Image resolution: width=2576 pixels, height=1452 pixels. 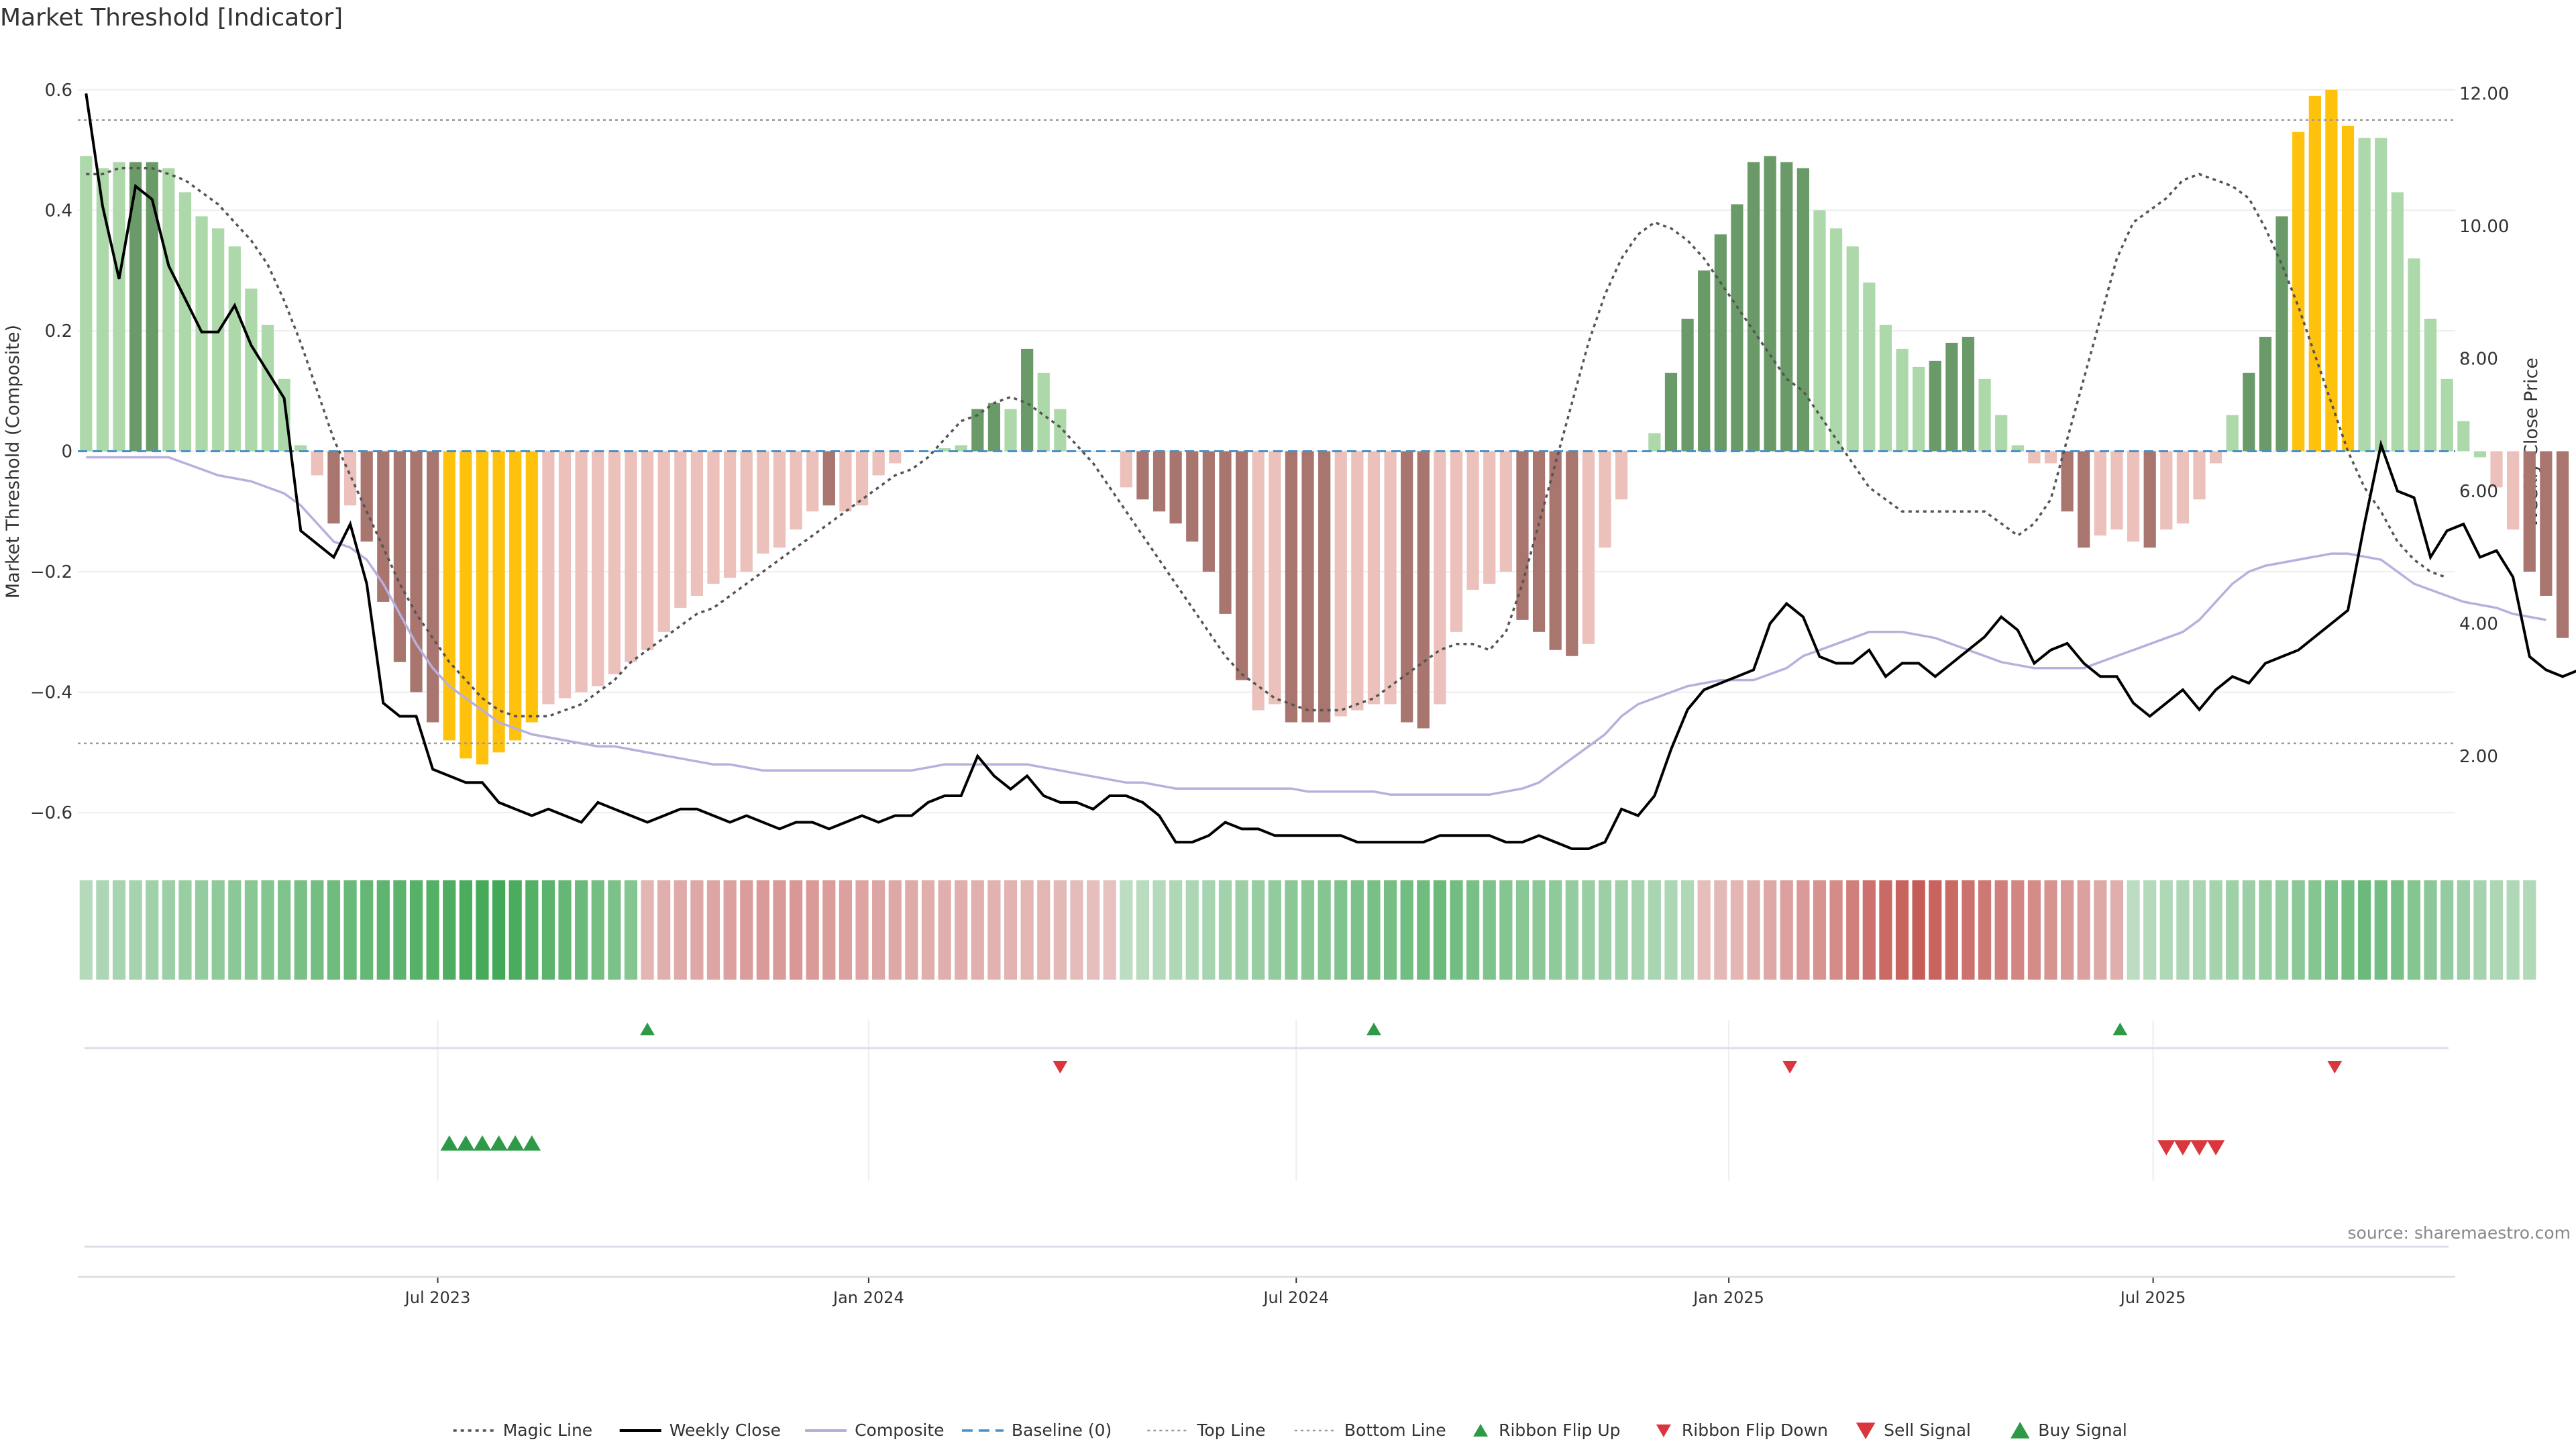 What do you see at coordinates (899, 1430) in the screenshot?
I see `legend-label: Composite` at bounding box center [899, 1430].